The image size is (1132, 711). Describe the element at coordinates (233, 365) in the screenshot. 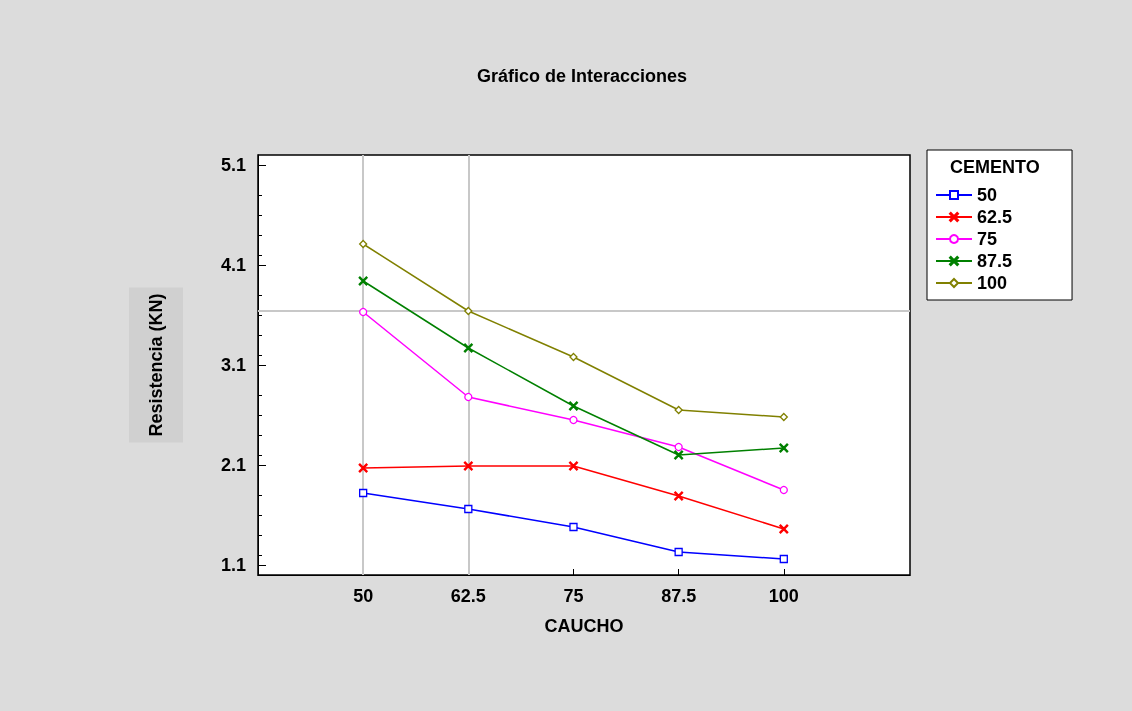

I see `y-tick-label: 3.1` at that location.